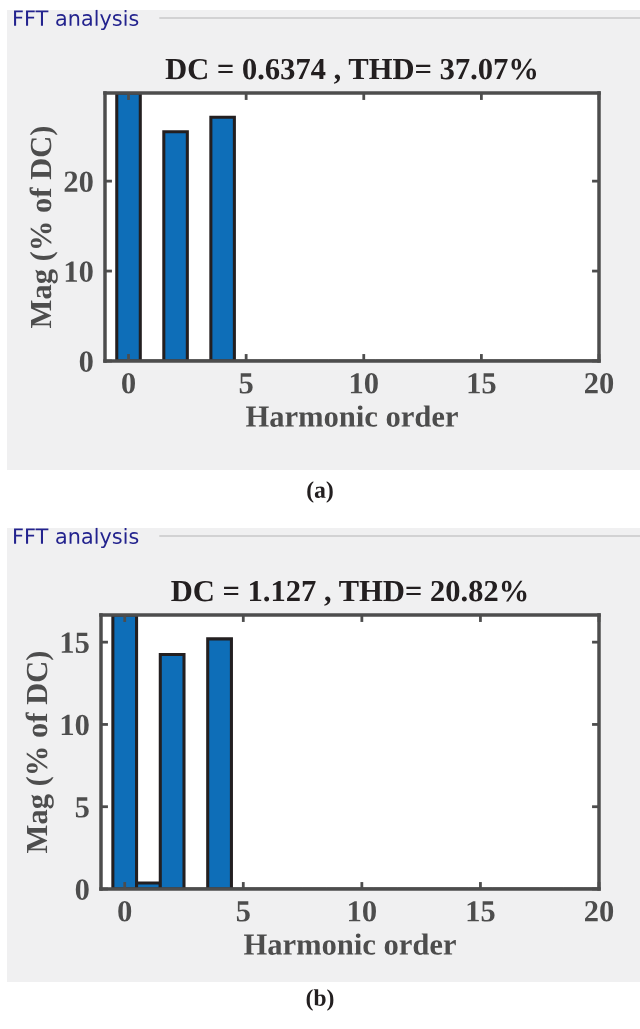  What do you see at coordinates (82, 807) in the screenshot?
I see `y-tick-label: 5` at bounding box center [82, 807].